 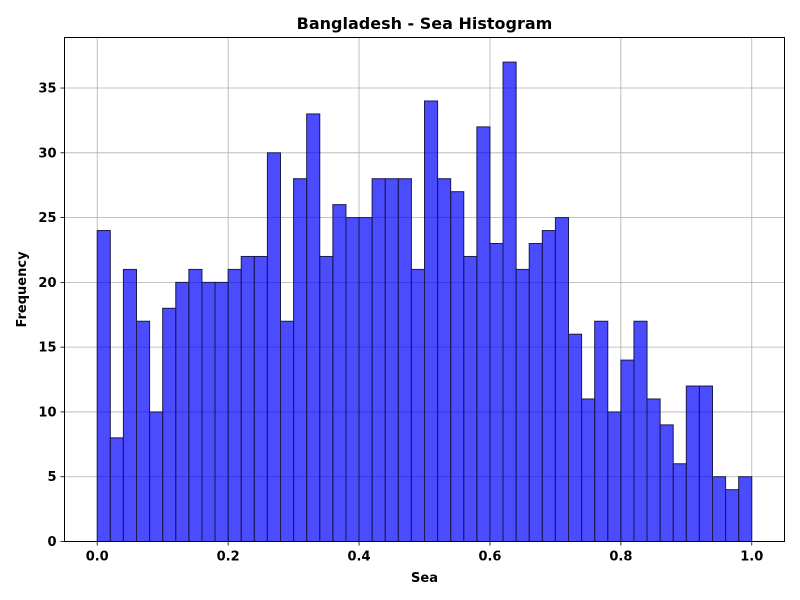 What do you see at coordinates (489, 557) in the screenshot?
I see `x-tick-label: 0.6` at bounding box center [489, 557].